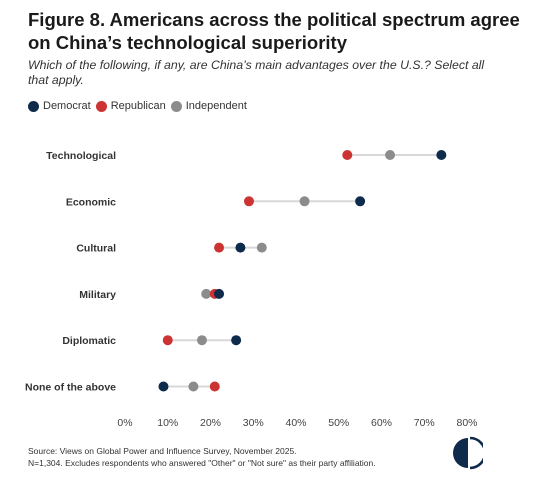 This screenshot has width=554, height=491. I want to click on legend: Democrat Republican Independent, so click(140, 106).